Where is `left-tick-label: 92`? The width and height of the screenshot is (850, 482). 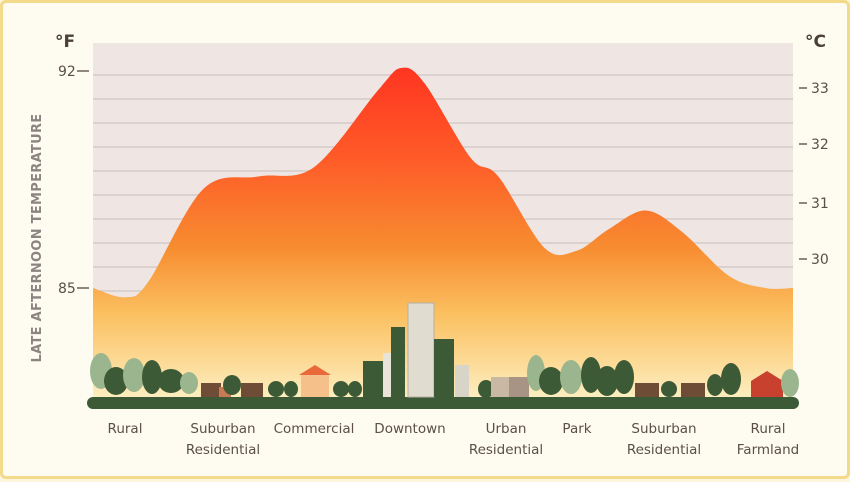
left-tick-label: 92 is located at coordinates (67, 72).